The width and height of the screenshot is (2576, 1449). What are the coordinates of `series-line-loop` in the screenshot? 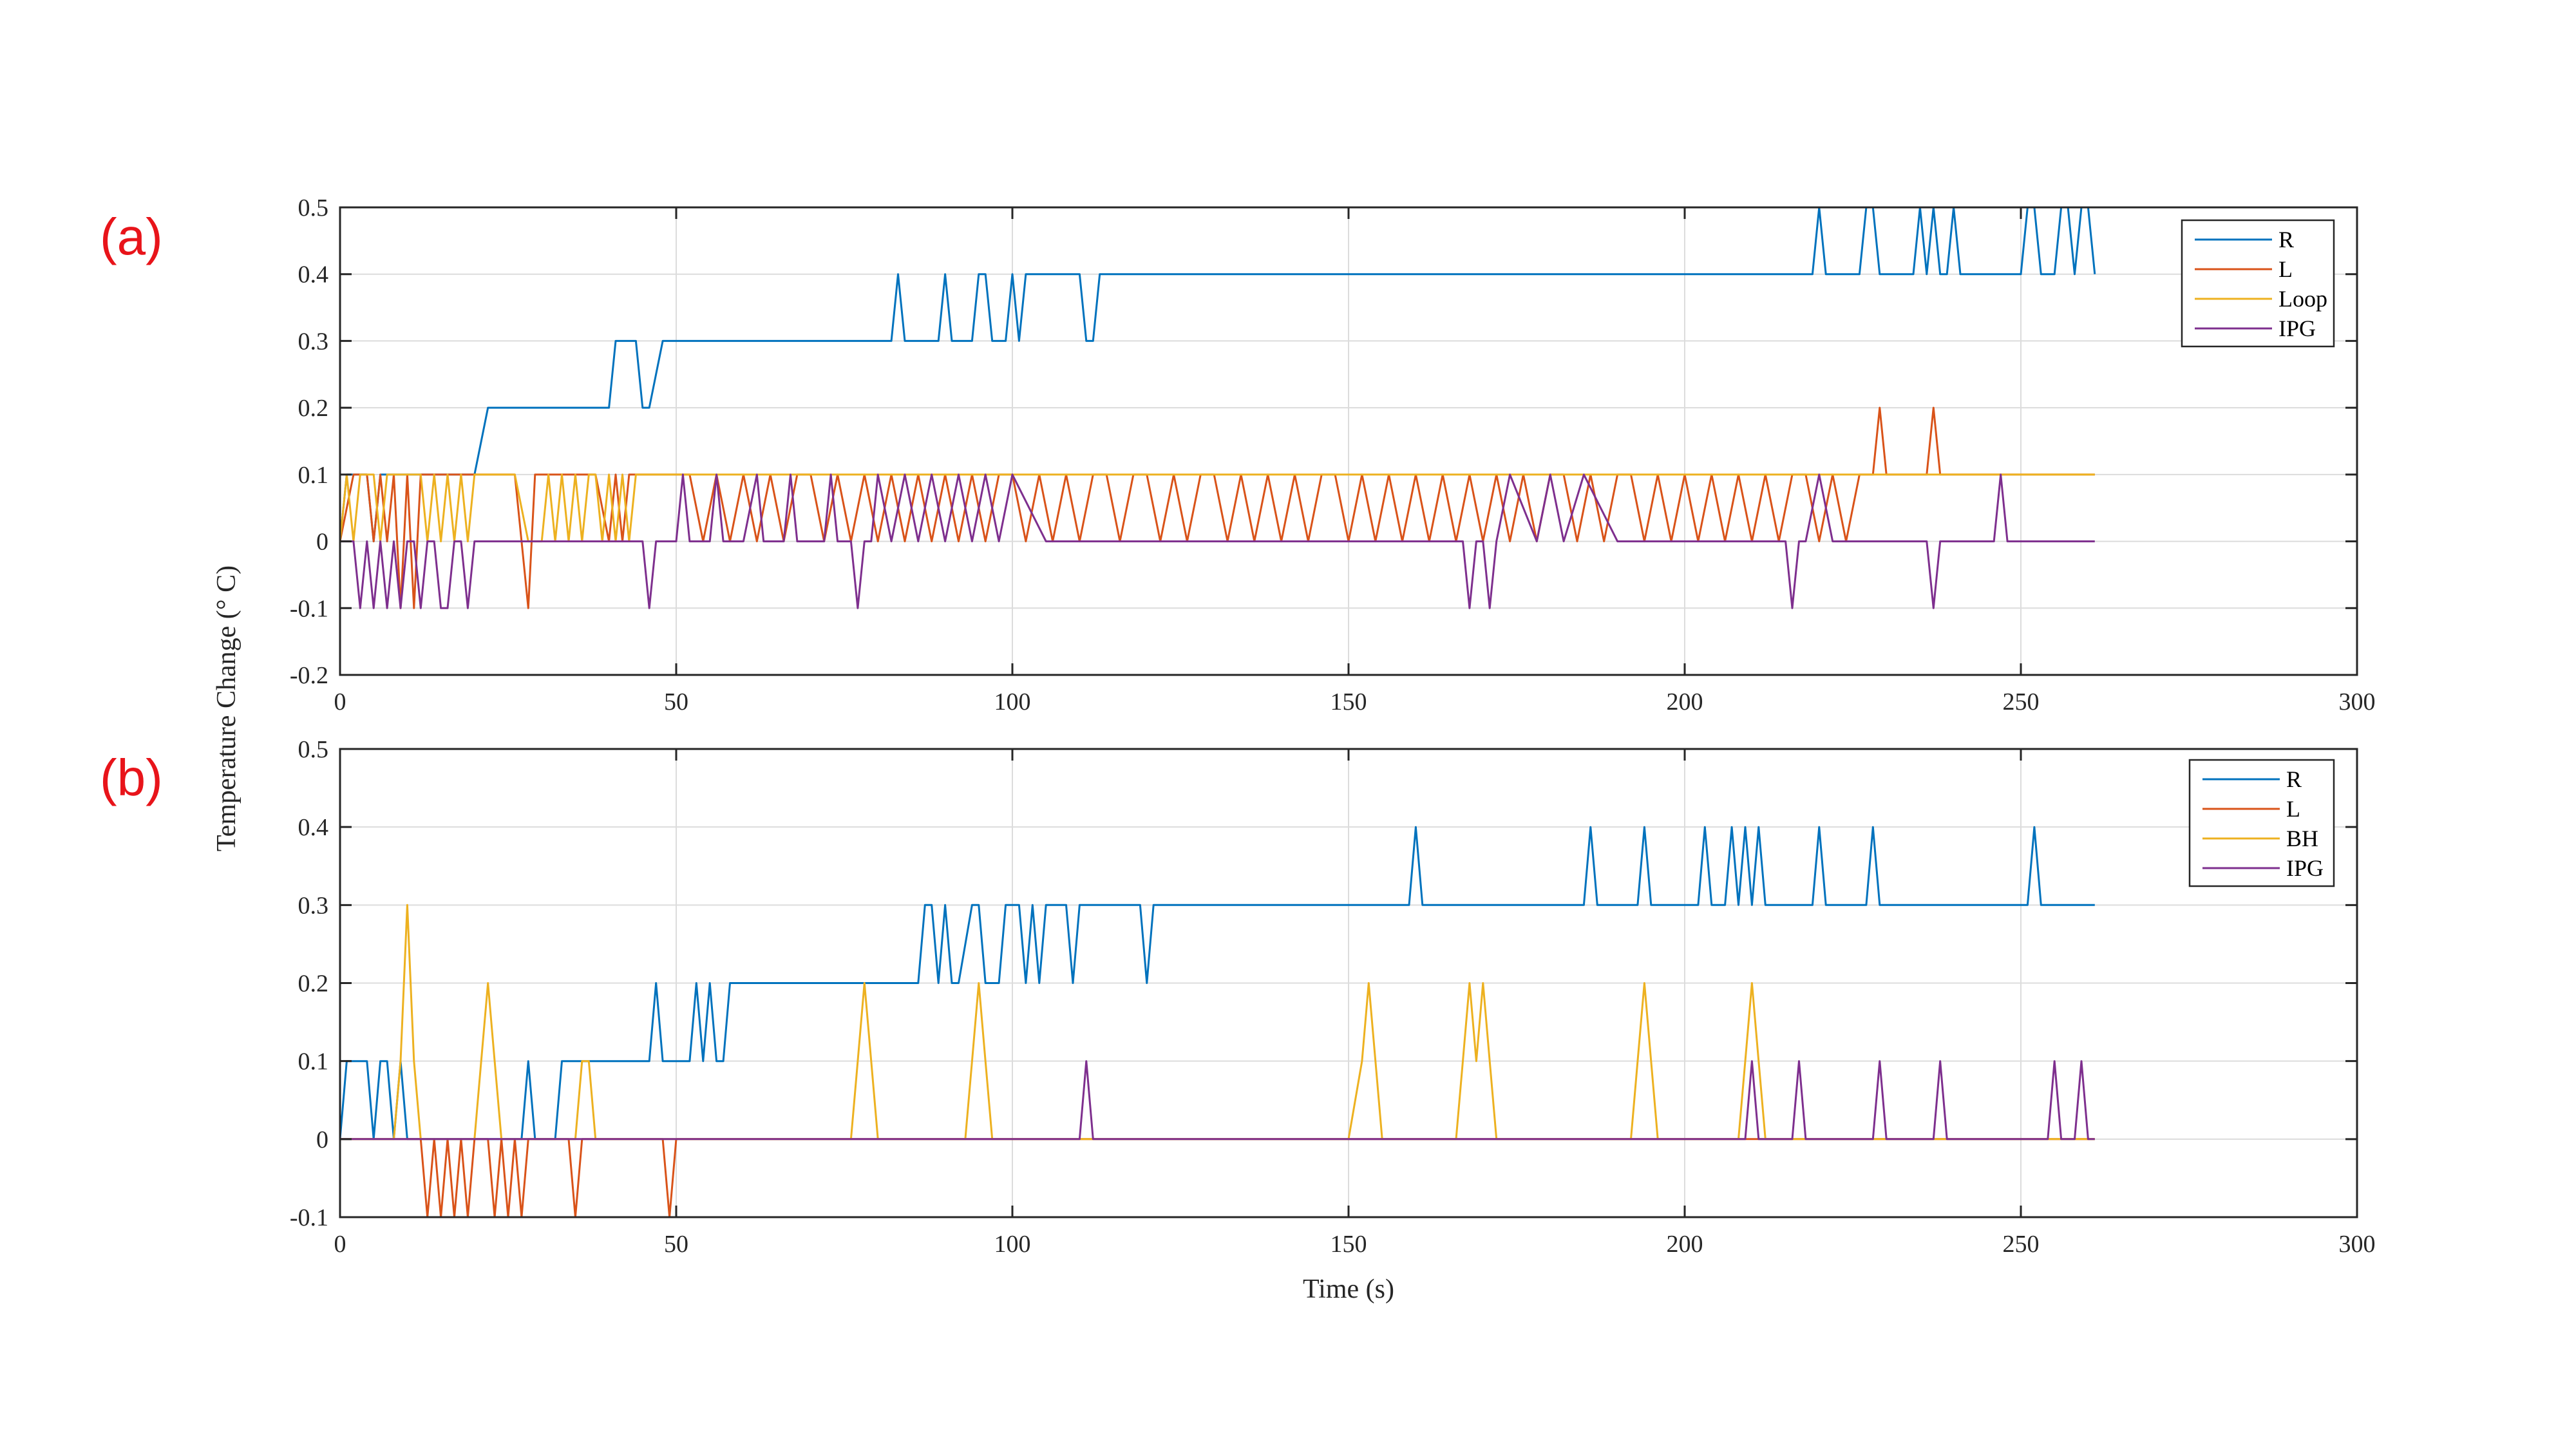 It's located at (1217, 508).